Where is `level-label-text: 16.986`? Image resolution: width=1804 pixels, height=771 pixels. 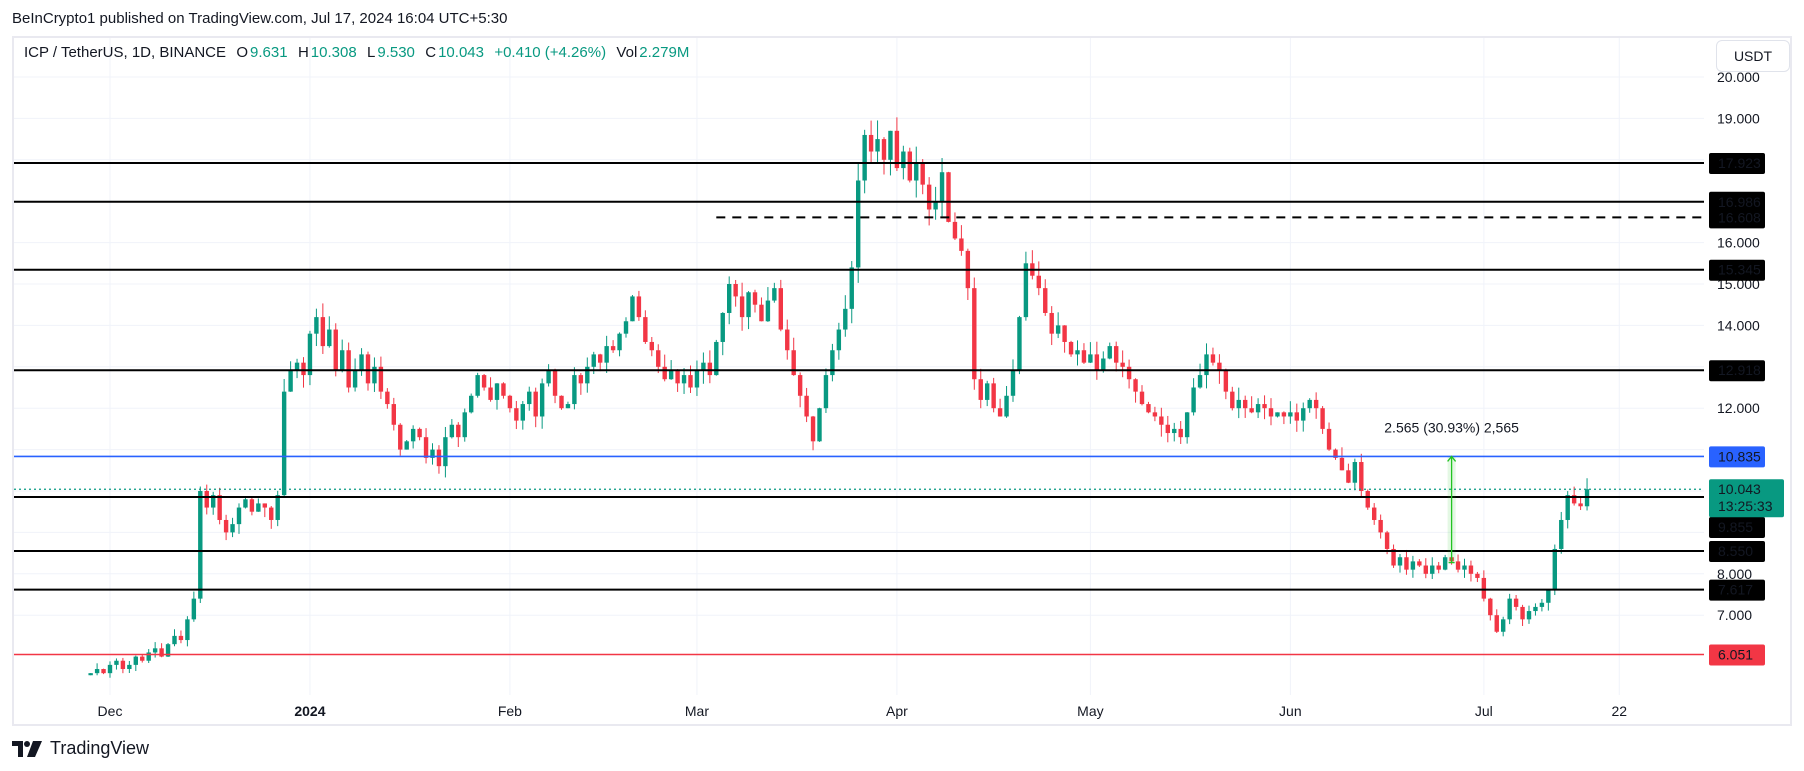 level-label-text: 16.986 is located at coordinates (1739, 202).